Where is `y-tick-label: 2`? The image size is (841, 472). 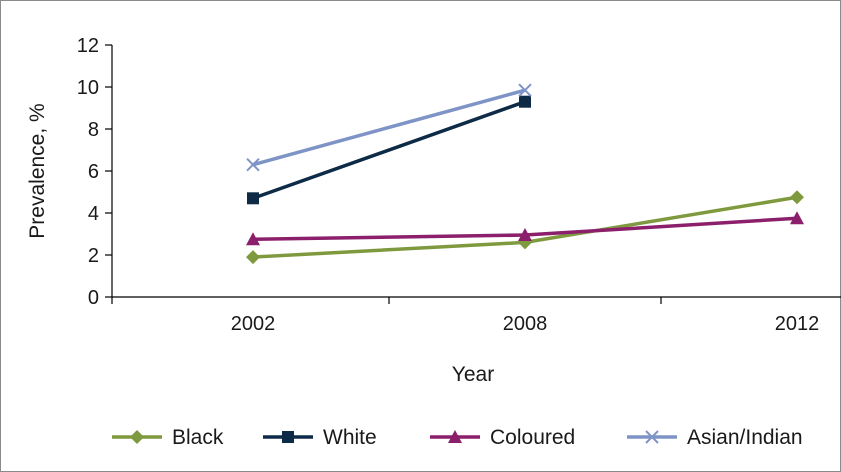 y-tick-label: 2 is located at coordinates (93, 256).